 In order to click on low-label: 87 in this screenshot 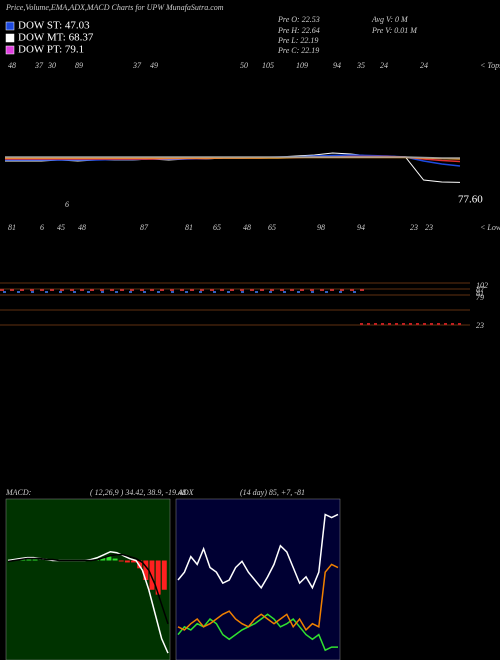, I will do `click(144, 227)`.